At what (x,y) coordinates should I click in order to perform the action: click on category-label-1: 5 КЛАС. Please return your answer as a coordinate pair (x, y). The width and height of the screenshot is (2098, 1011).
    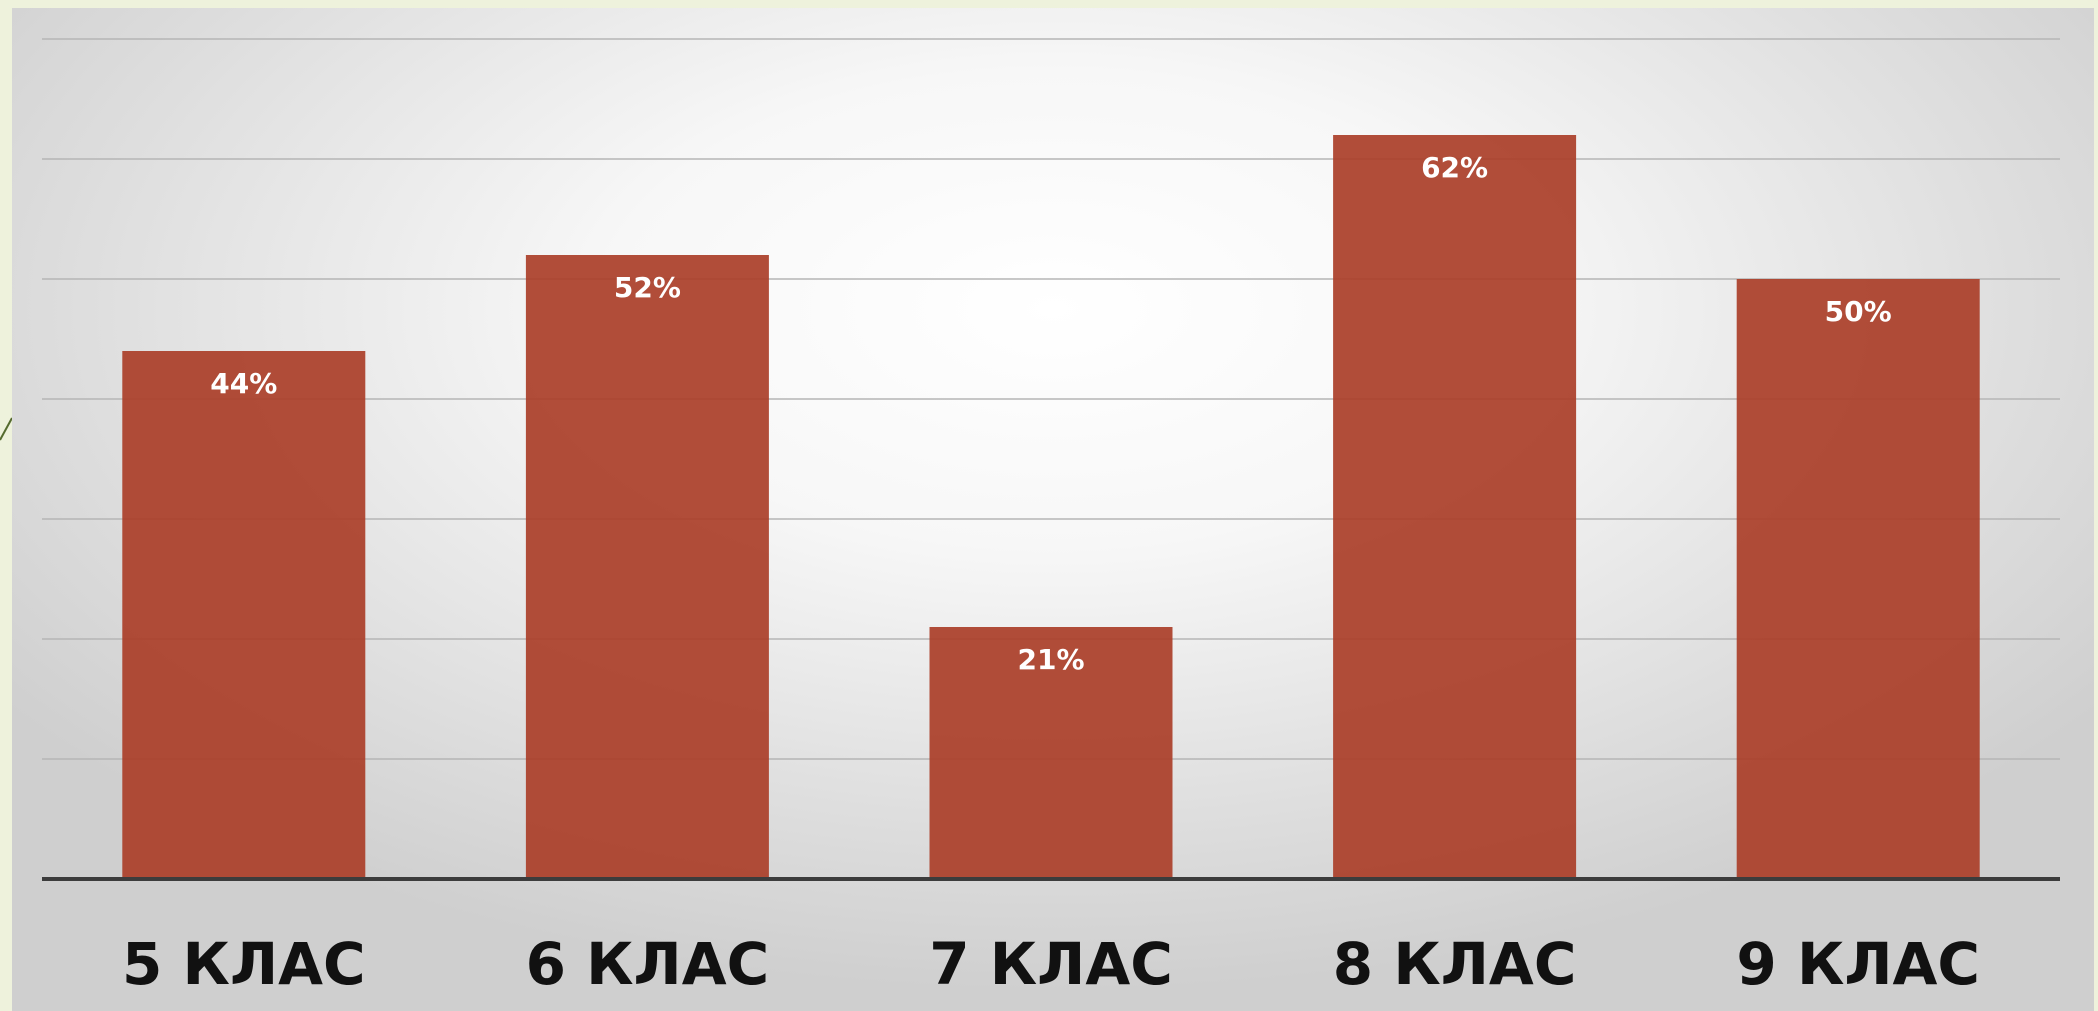
    Looking at the image, I should click on (244, 964).